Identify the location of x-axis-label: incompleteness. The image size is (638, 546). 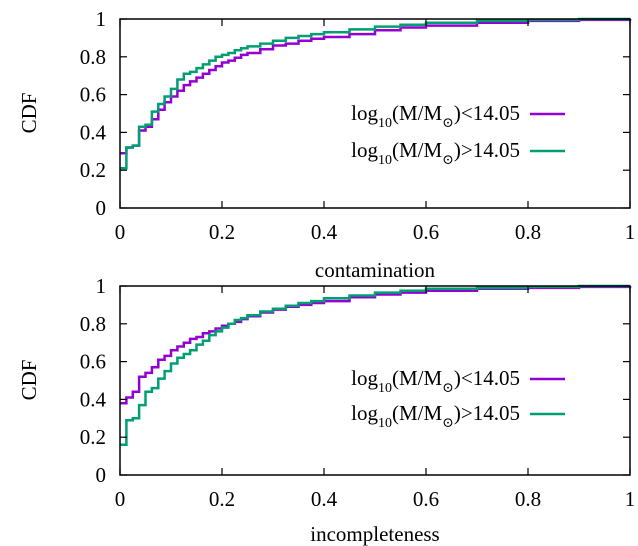
(374, 534).